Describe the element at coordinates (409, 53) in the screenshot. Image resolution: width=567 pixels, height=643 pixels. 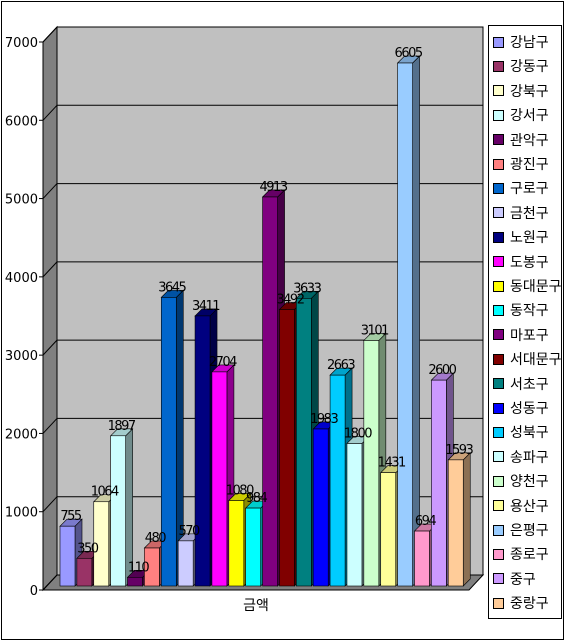
I see `data-label: 6605` at that location.